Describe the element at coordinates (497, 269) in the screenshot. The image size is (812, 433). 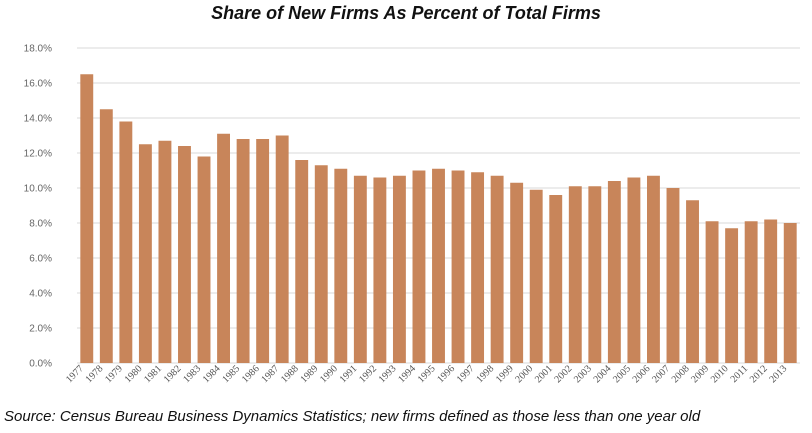
I see `bar-1998` at that location.